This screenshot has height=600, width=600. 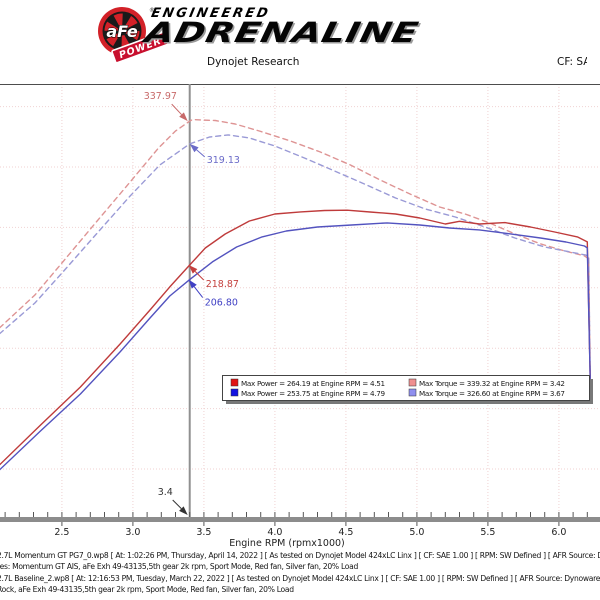 I want to click on x-axis-tick-label: 3.5, so click(x=203, y=532).